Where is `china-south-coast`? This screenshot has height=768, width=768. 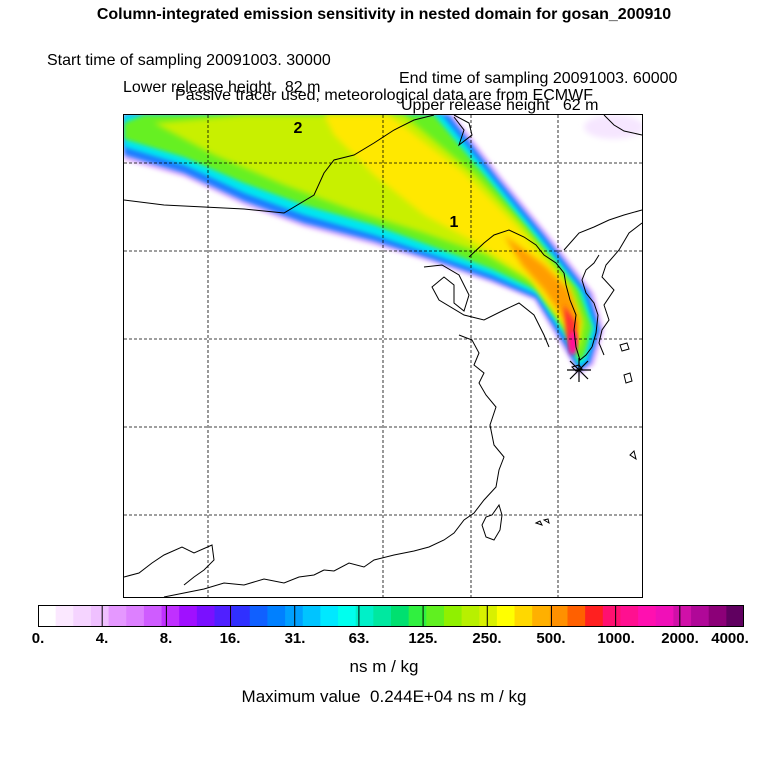 china-south-coast is located at coordinates (244, 583).